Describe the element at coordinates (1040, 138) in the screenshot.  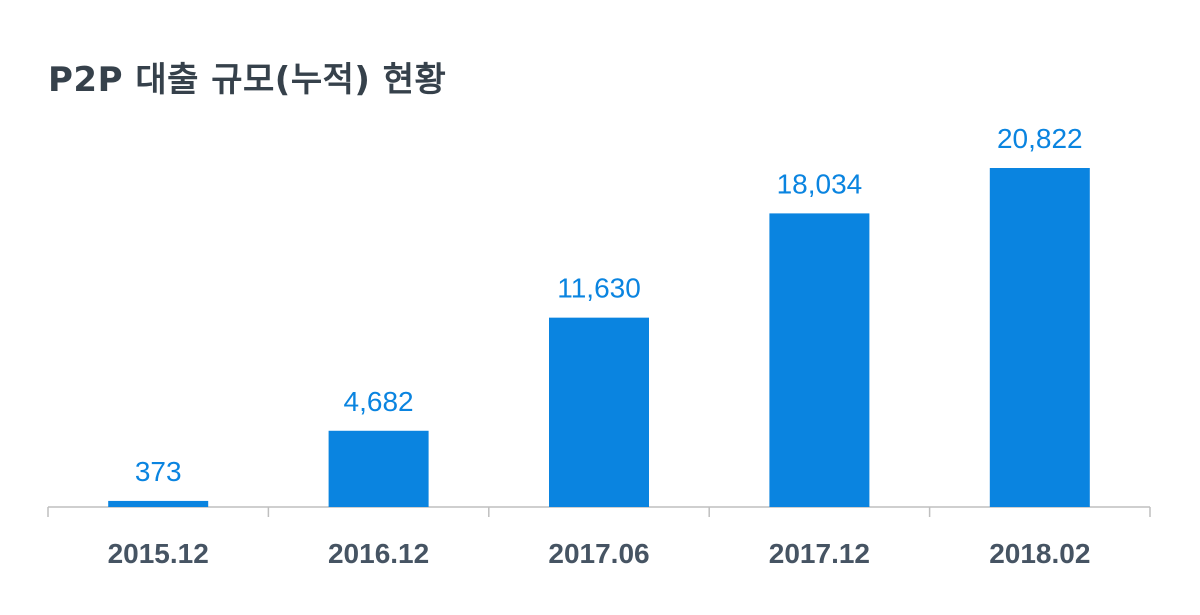
I see `data-label-2018.02: 20,822` at that location.